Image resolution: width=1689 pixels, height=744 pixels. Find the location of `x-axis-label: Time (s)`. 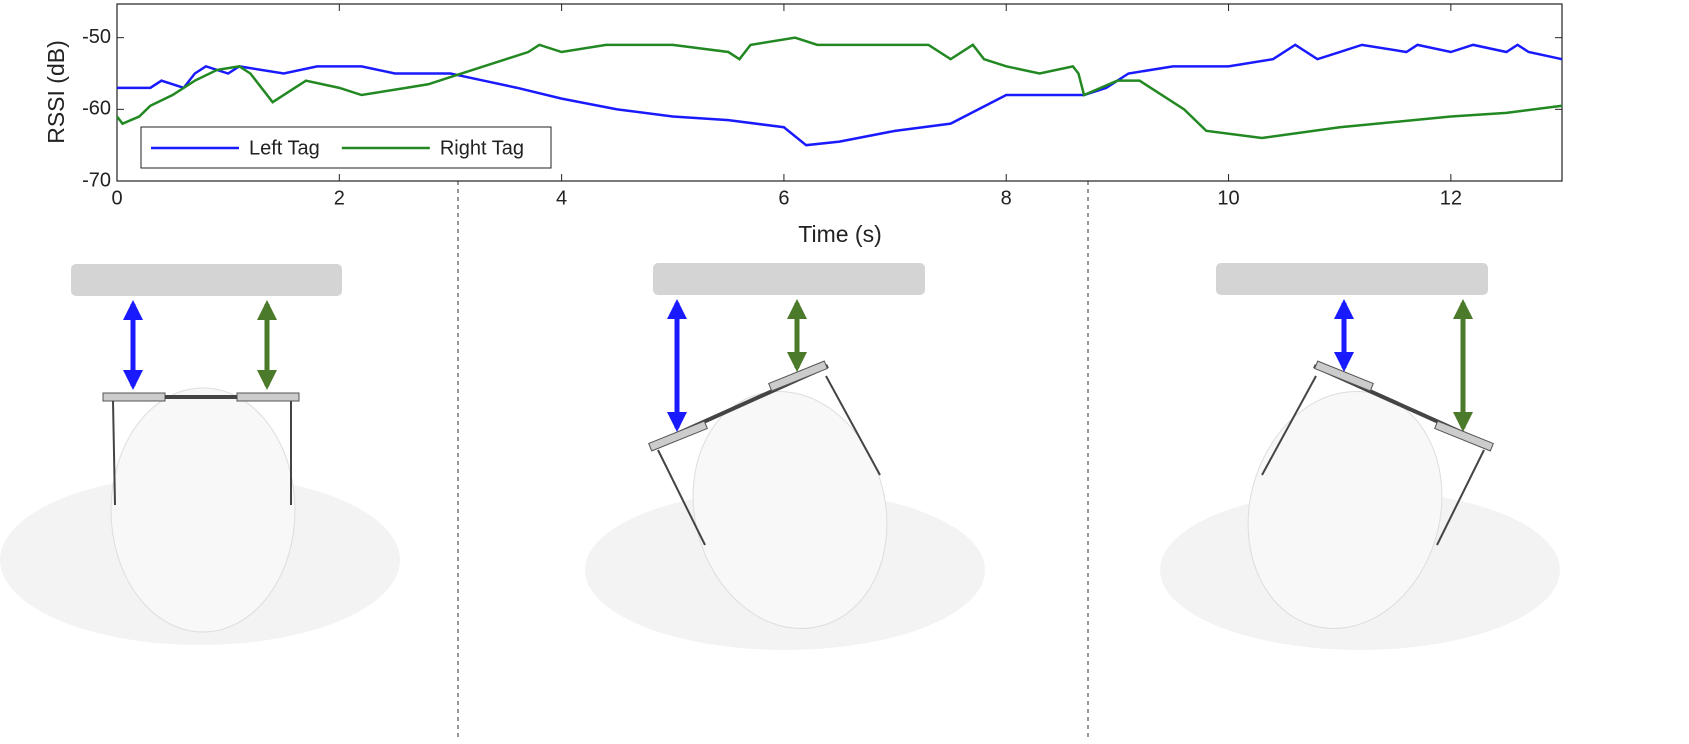

x-axis-label: Time (s) is located at coordinates (839, 234).